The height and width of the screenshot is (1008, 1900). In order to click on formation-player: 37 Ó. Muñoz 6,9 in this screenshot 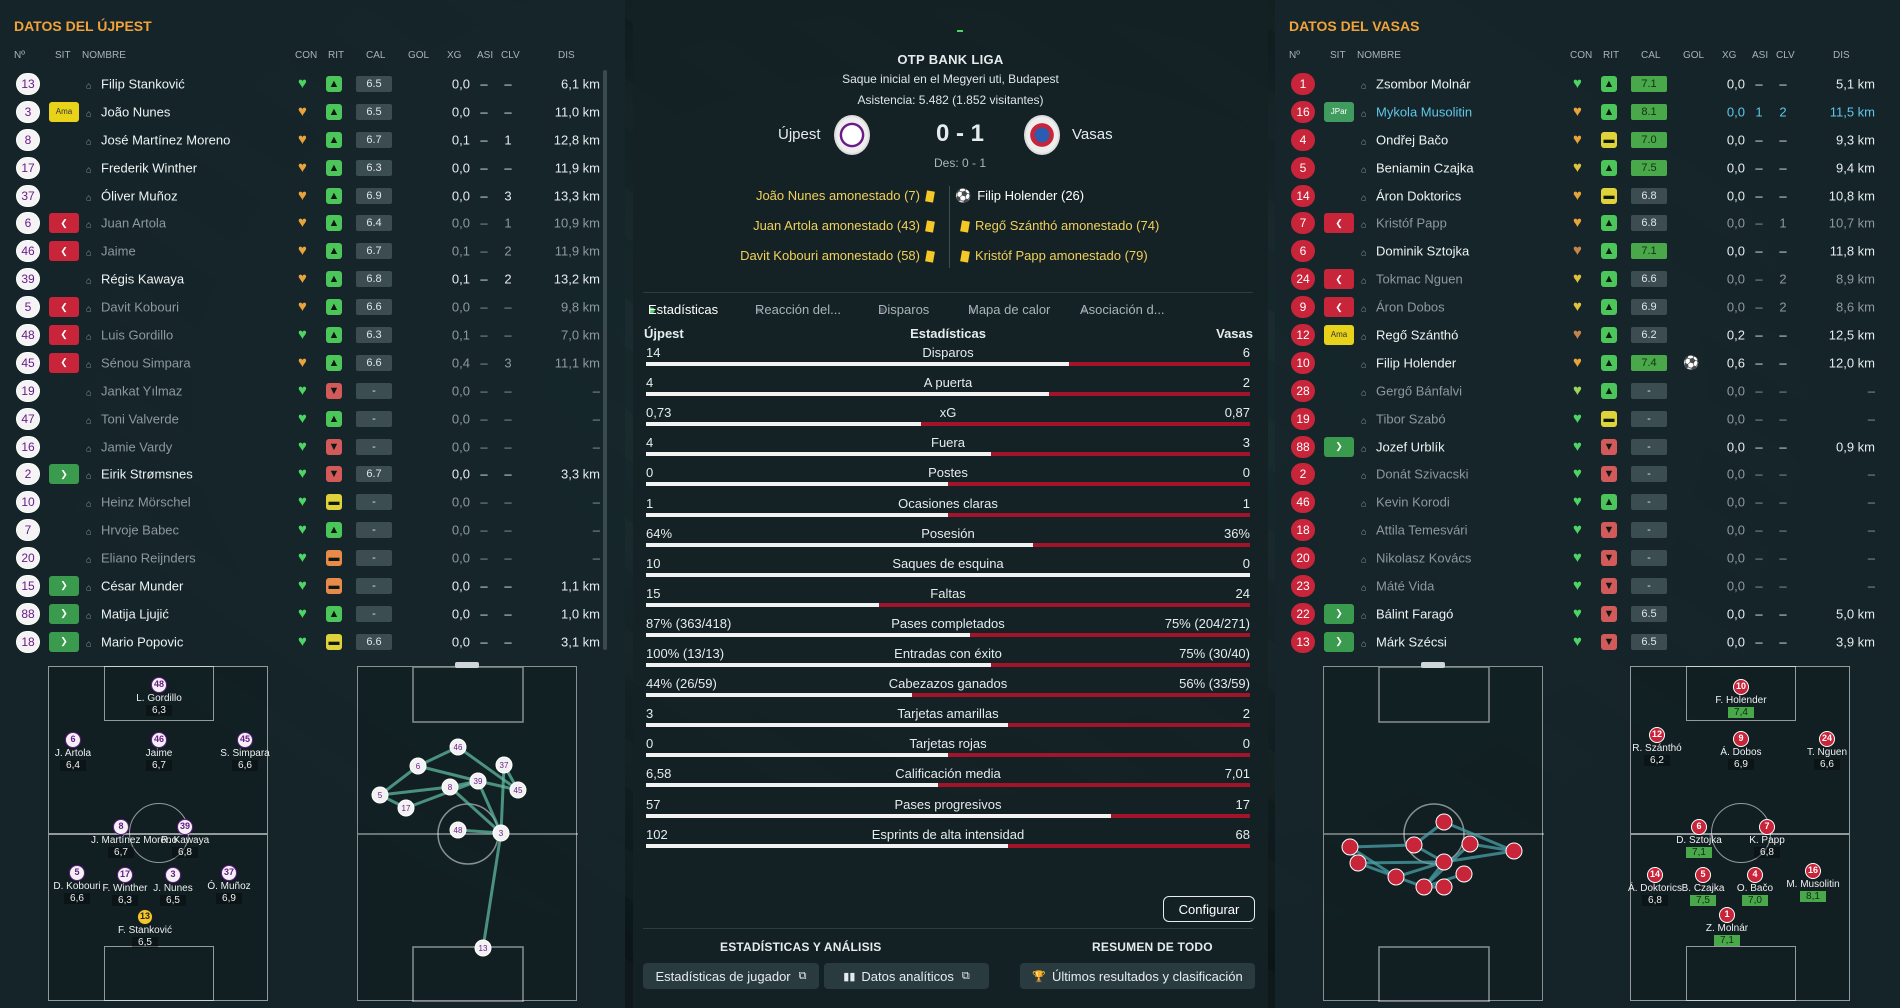, I will do `click(229, 884)`.